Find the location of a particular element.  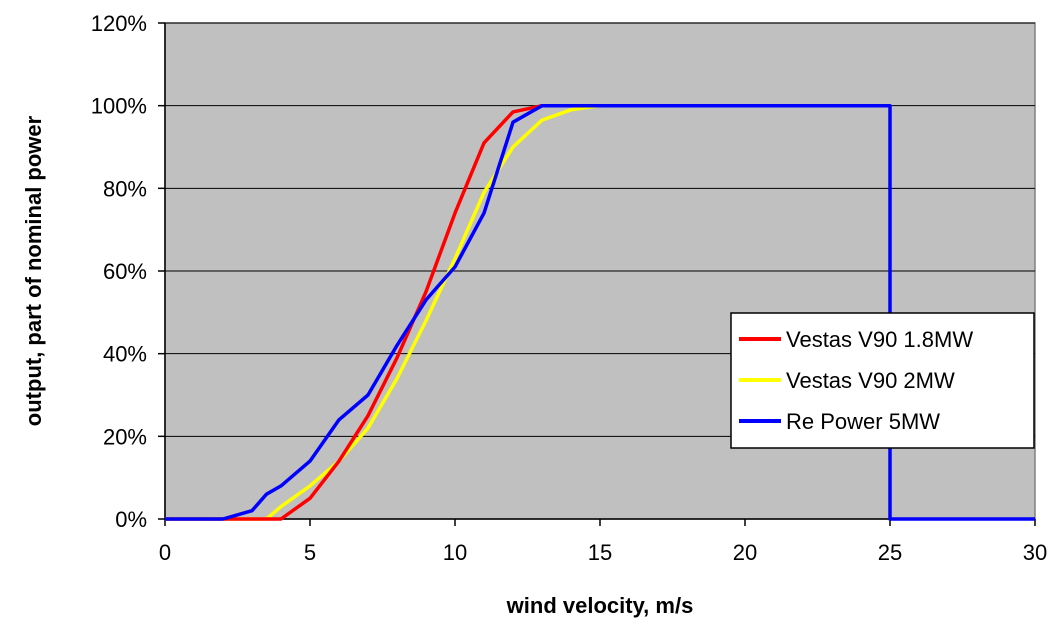

y-tick-label: 80% is located at coordinates (125, 188).